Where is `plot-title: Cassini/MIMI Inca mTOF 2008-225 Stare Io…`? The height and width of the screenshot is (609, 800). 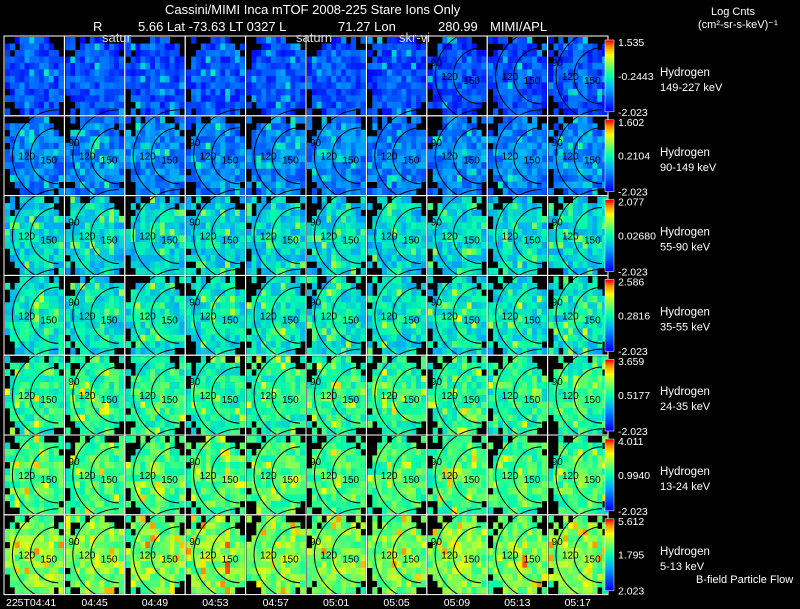
plot-title: Cassini/MIMI Inca mTOF 2008-225 Stare Io… is located at coordinates (313, 9).